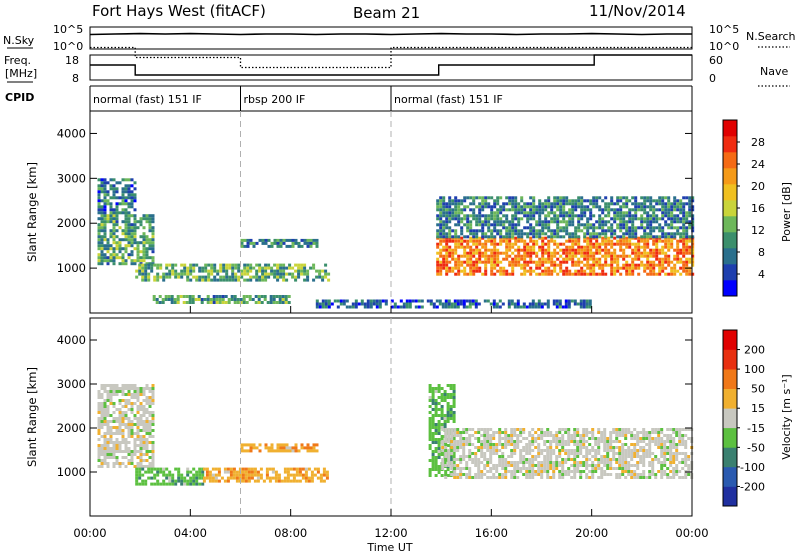 The image size is (800, 558). I want to click on velocity-colorbar-frame, so click(730, 418).